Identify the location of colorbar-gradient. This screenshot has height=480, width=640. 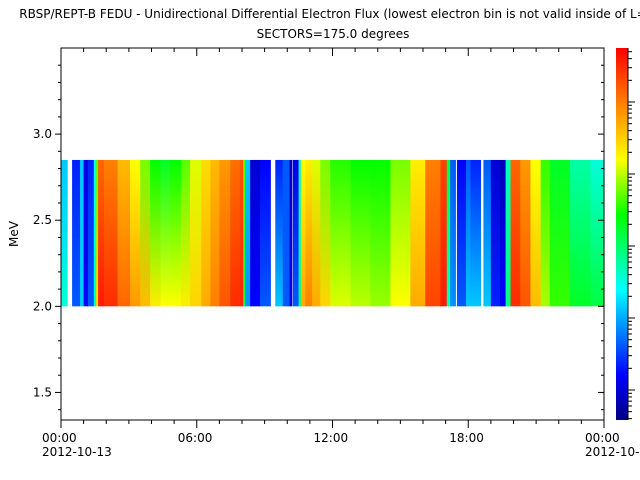
(622, 234).